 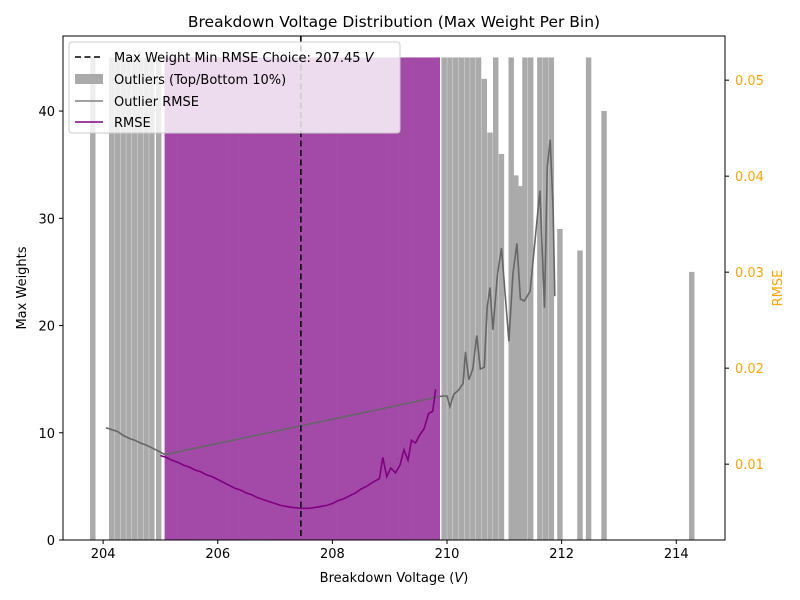 I want to click on x-tick-label: 214, so click(x=676, y=554).